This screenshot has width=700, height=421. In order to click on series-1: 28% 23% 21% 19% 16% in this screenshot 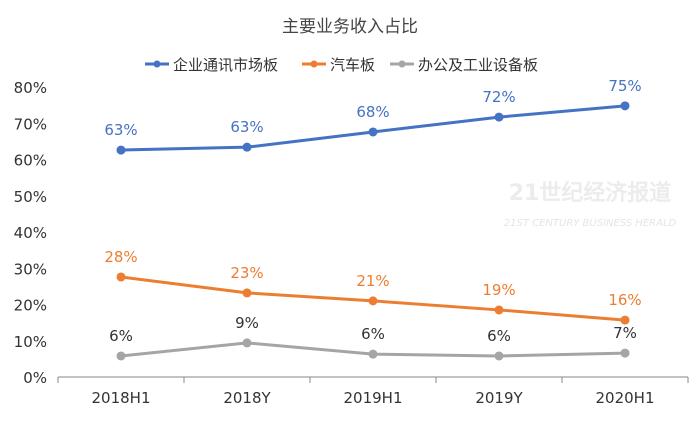, I will do `click(373, 286)`.